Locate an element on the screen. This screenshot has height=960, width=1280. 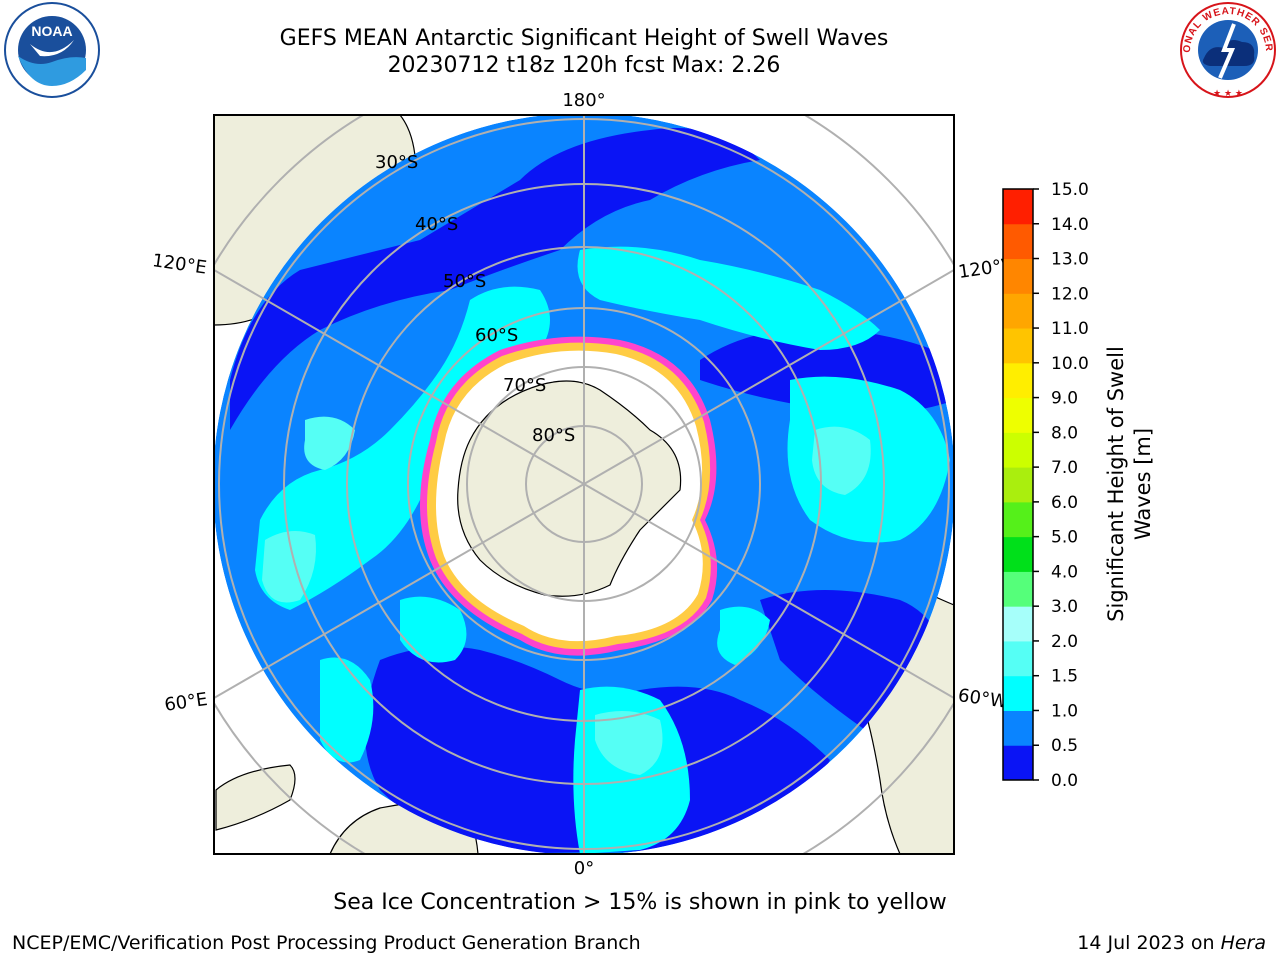
lat-label-50: 50°S is located at coordinates (464, 281).